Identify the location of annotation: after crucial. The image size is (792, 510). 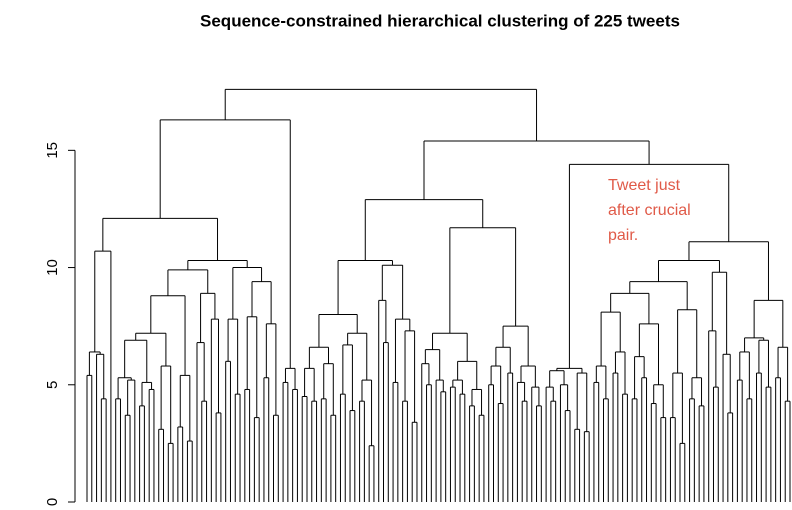
(649, 210).